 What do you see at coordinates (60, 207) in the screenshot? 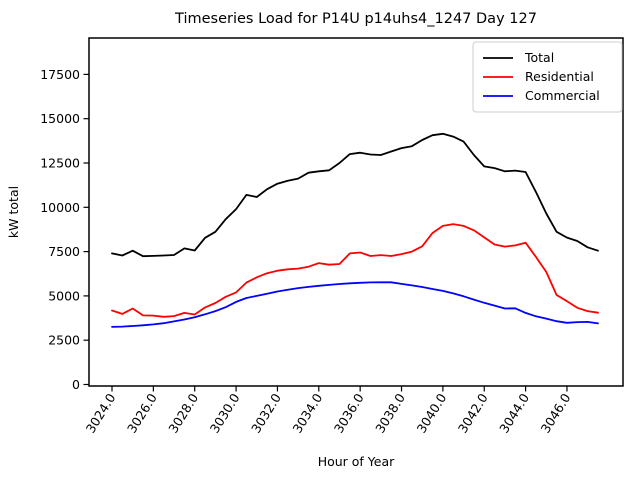
I see `y-tick-label: 10000` at bounding box center [60, 207].